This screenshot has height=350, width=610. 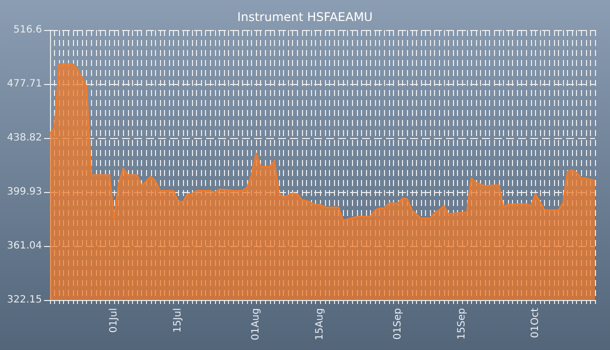 I want to click on y-tick-label: 322.15, so click(x=24, y=300).